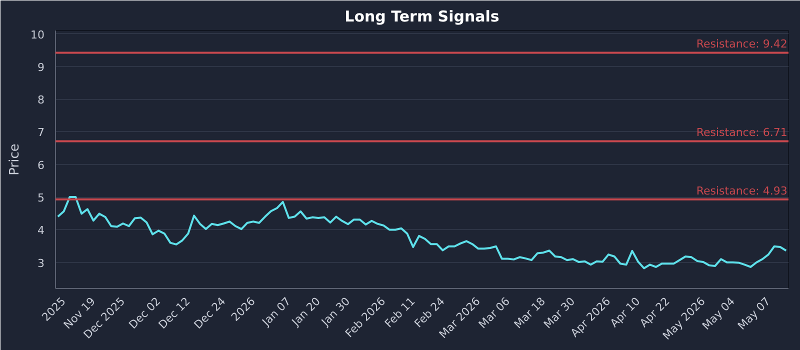 The width and height of the screenshot is (800, 350). What do you see at coordinates (37, 35) in the screenshot?
I see `y-tick-label: 10` at bounding box center [37, 35].